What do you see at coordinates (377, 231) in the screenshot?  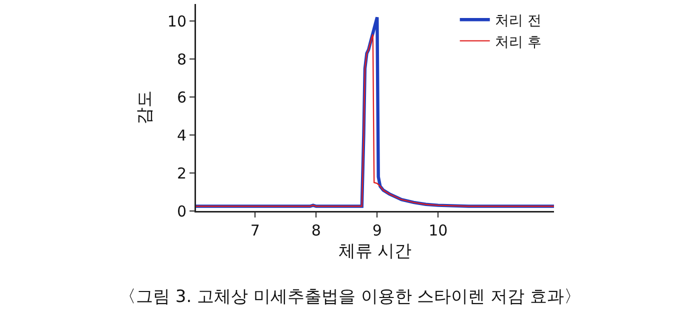 I see `x-tick-label: 9` at bounding box center [377, 231].